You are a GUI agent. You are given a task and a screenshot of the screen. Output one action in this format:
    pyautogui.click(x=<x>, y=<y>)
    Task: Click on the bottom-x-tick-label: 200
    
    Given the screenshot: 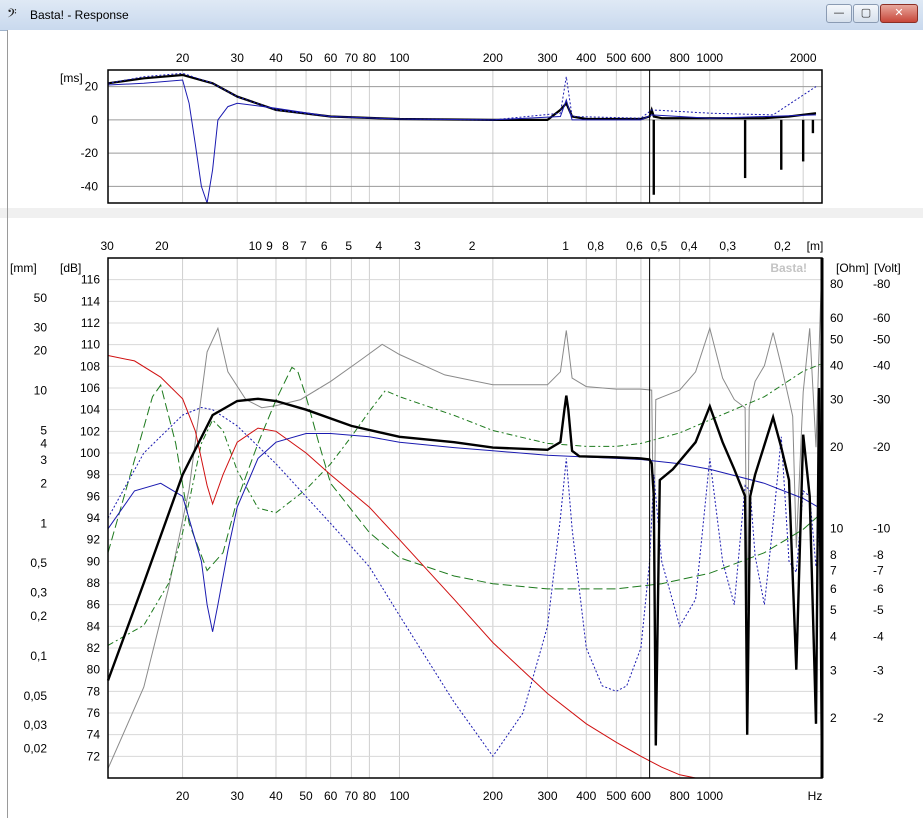 What is the action you would take?
    pyautogui.click(x=493, y=796)
    